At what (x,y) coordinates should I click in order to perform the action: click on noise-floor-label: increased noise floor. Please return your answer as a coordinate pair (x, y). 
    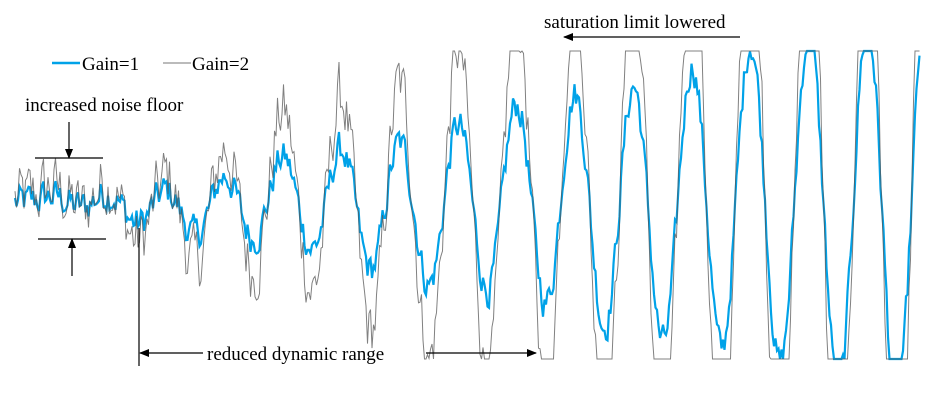
    Looking at the image, I should click on (104, 105).